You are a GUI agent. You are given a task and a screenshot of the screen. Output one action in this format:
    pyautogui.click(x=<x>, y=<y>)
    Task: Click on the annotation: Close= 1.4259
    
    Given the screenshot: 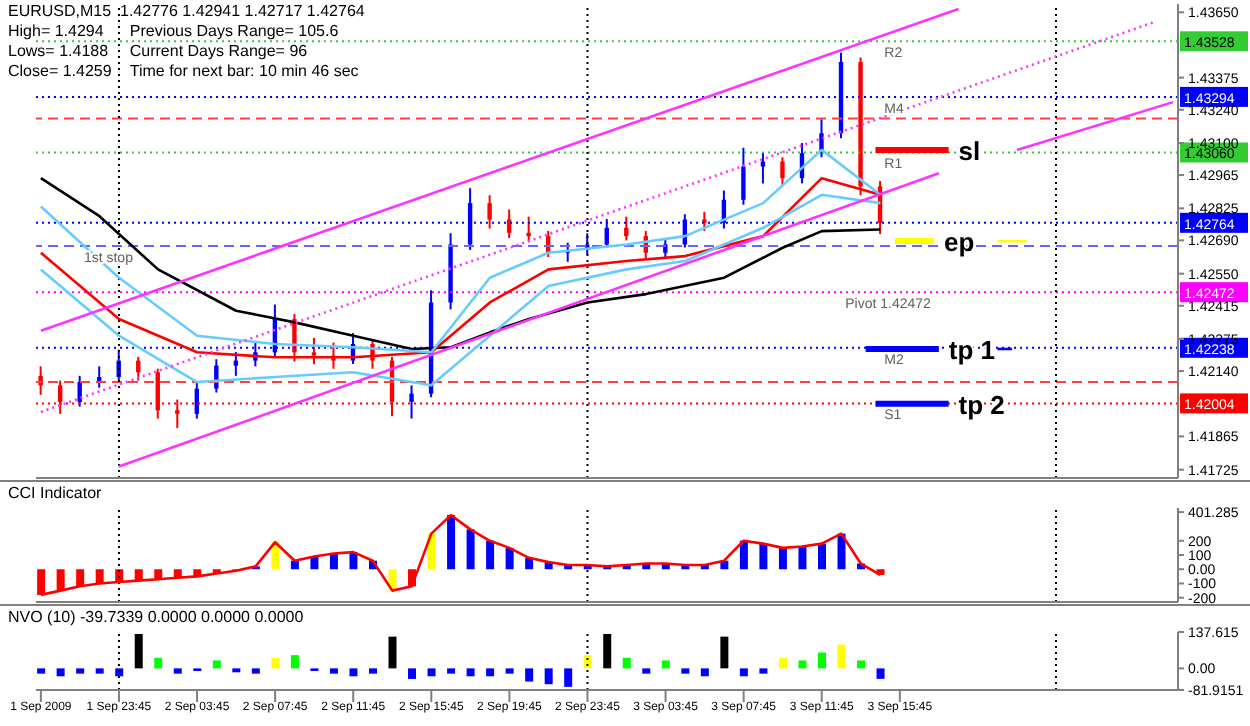 What is the action you would take?
    pyautogui.click(x=61, y=72)
    